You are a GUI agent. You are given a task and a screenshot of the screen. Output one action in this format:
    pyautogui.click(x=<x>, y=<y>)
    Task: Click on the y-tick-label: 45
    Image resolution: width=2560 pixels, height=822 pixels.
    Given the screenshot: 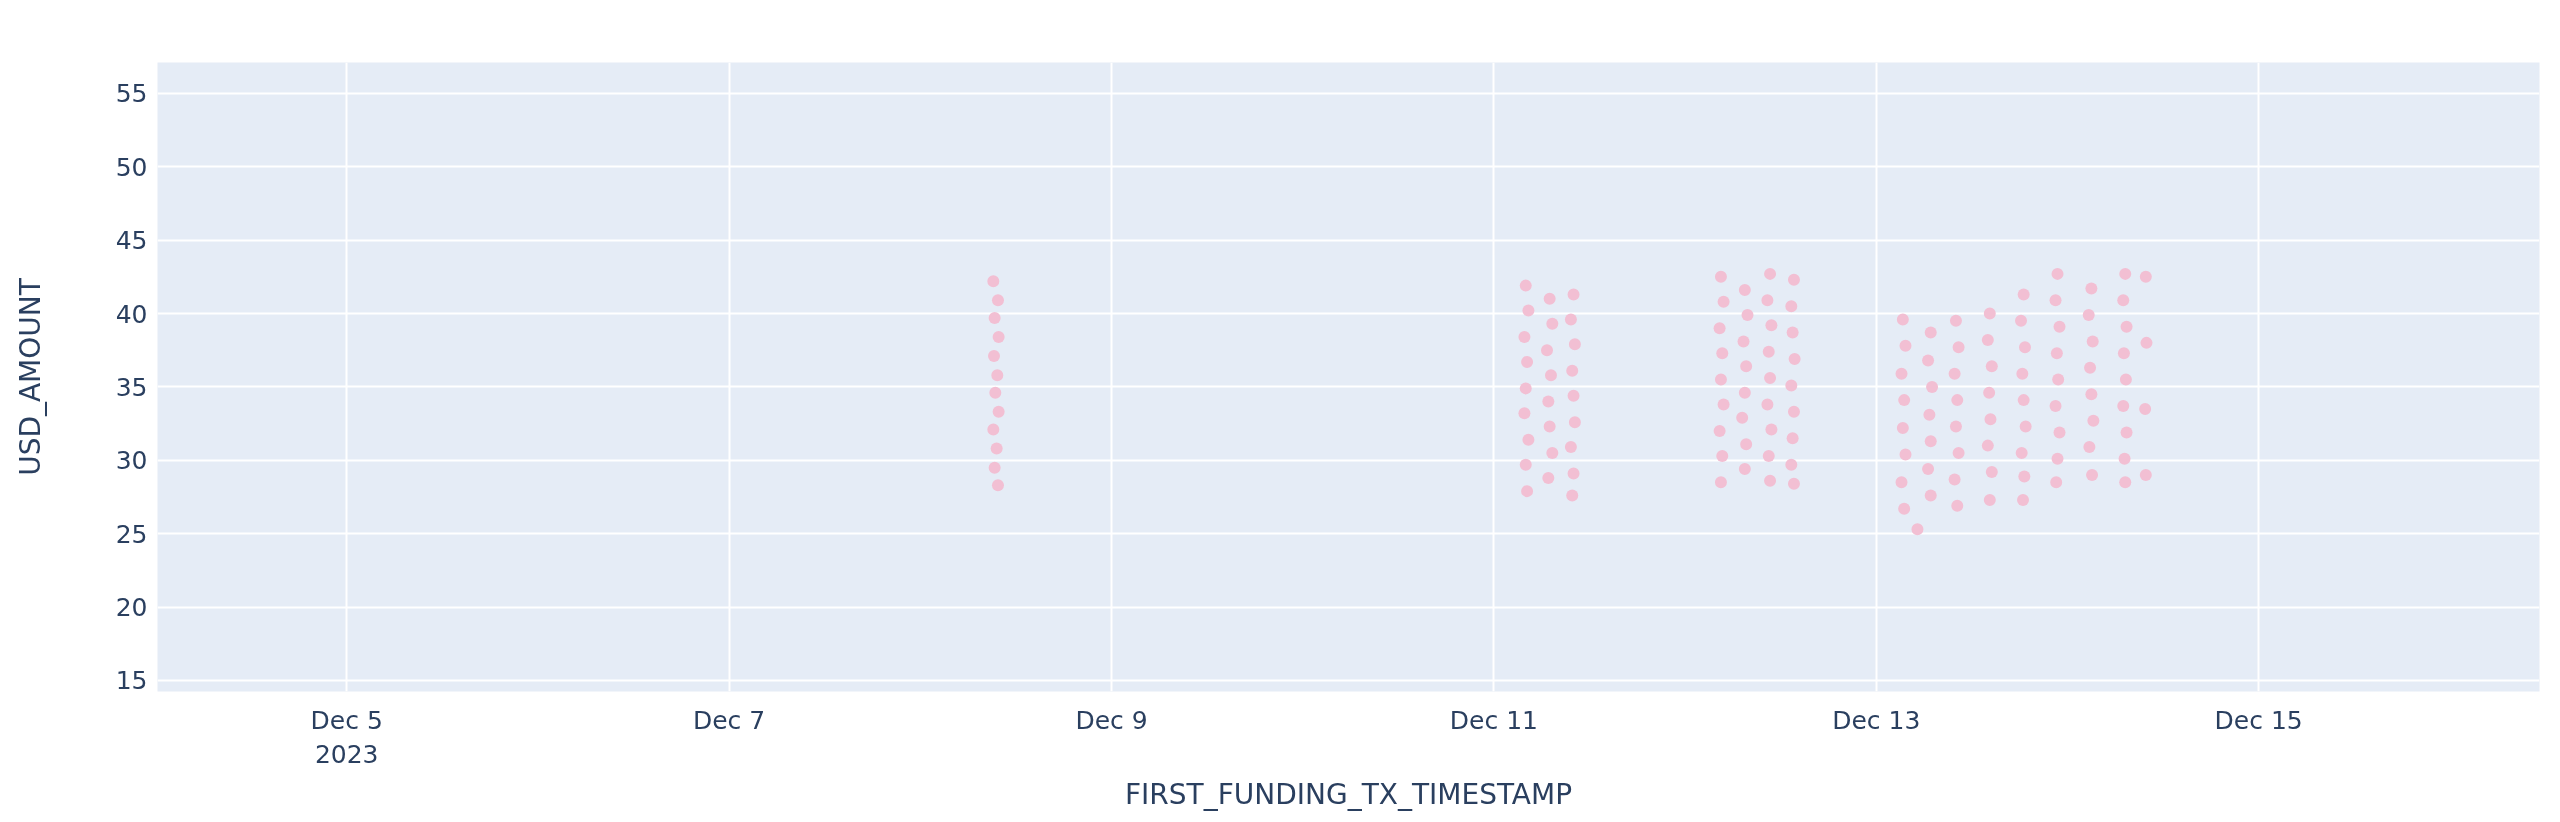 What is the action you would take?
    pyautogui.click(x=131, y=241)
    